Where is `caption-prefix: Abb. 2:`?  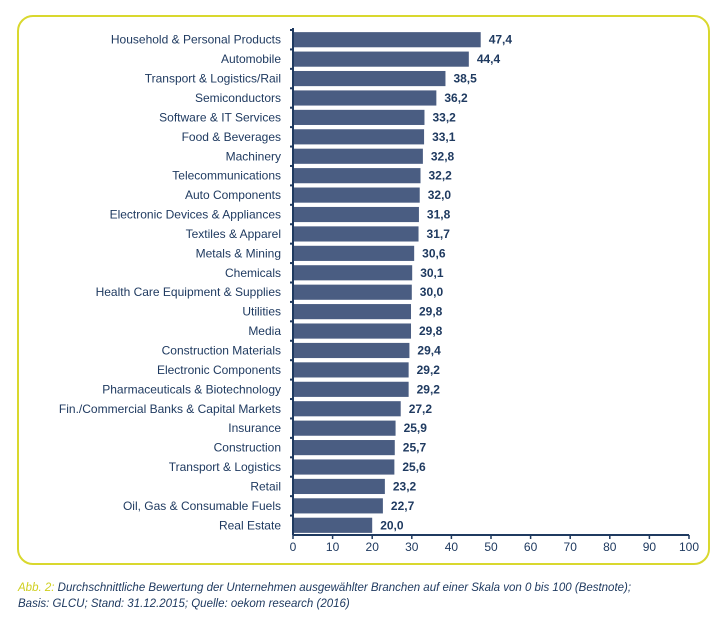 caption-prefix: Abb. 2: is located at coordinates (36, 588).